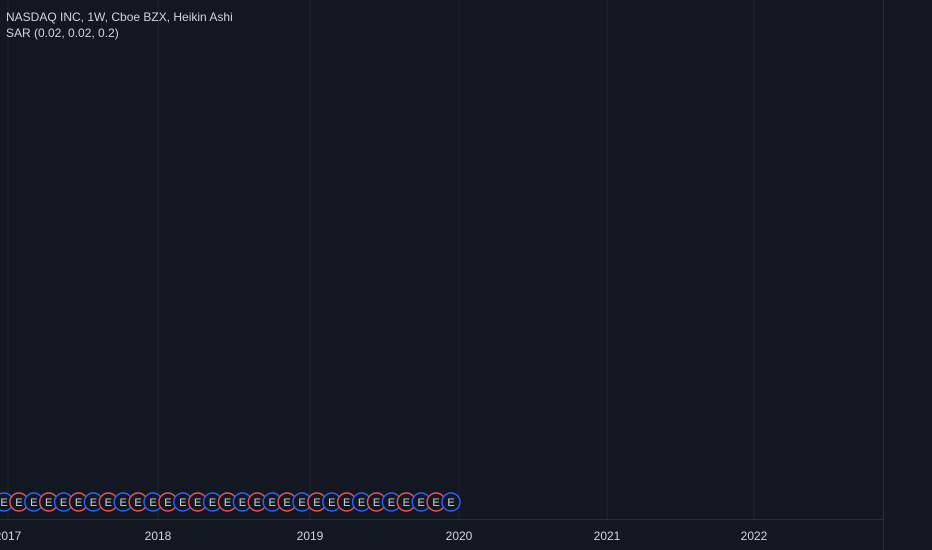 The width and height of the screenshot is (932, 550). I want to click on time-tick-label: 2018, so click(158, 536).